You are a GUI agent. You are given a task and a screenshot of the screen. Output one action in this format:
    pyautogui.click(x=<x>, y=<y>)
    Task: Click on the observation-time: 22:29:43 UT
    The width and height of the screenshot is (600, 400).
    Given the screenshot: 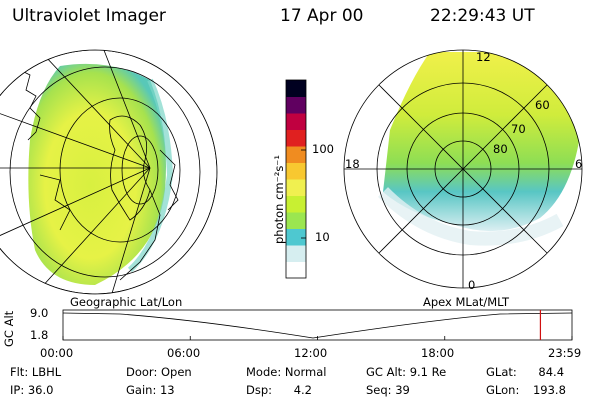 What is the action you would take?
    pyautogui.click(x=482, y=16)
    